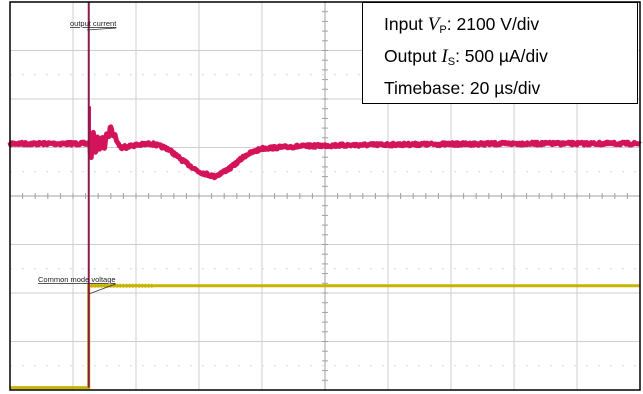  What do you see at coordinates (466, 57) in the screenshot?
I see `legend-line-output: Output IS: 500 µA/div` at bounding box center [466, 57].